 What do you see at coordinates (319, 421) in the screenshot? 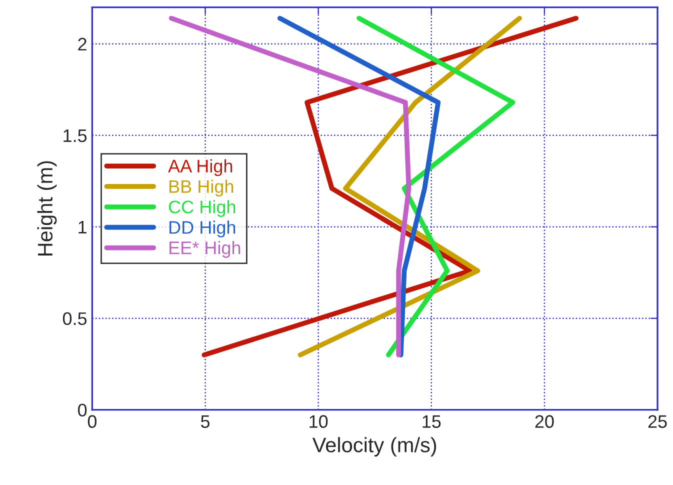
I see `x-tick-label: 10` at bounding box center [319, 421].